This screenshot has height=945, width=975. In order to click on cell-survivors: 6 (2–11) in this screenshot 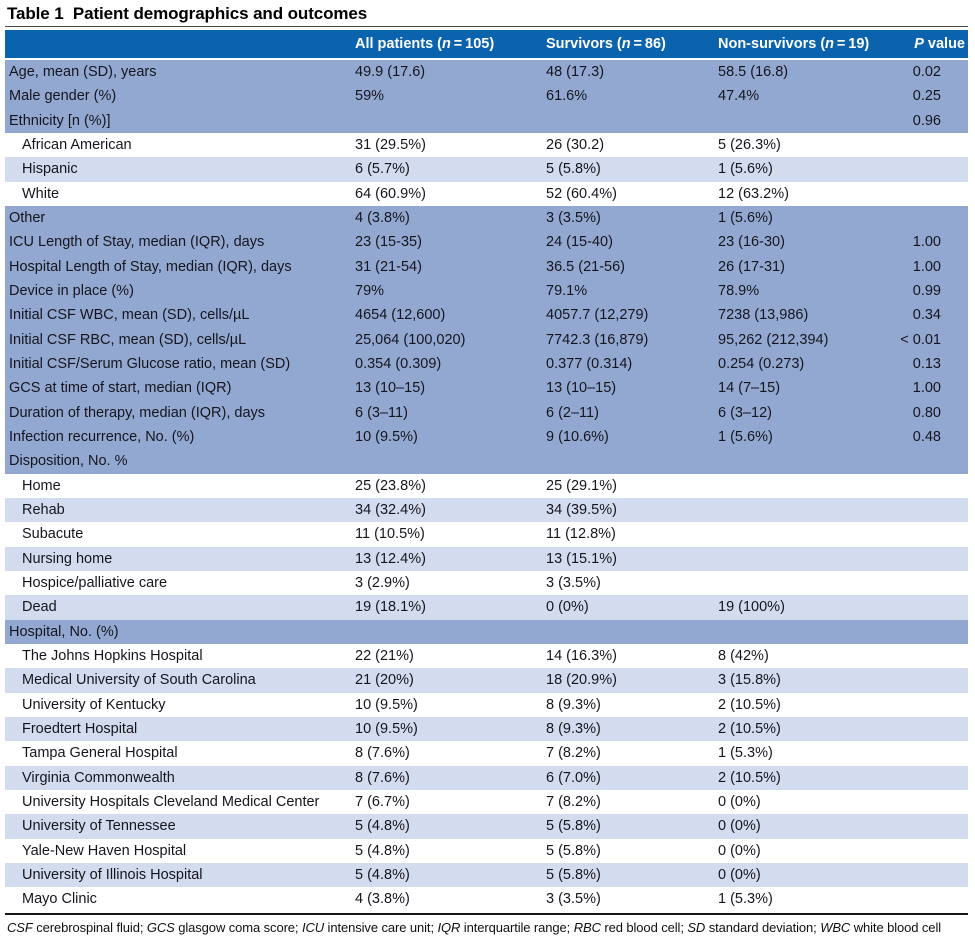, I will do `click(572, 412)`.